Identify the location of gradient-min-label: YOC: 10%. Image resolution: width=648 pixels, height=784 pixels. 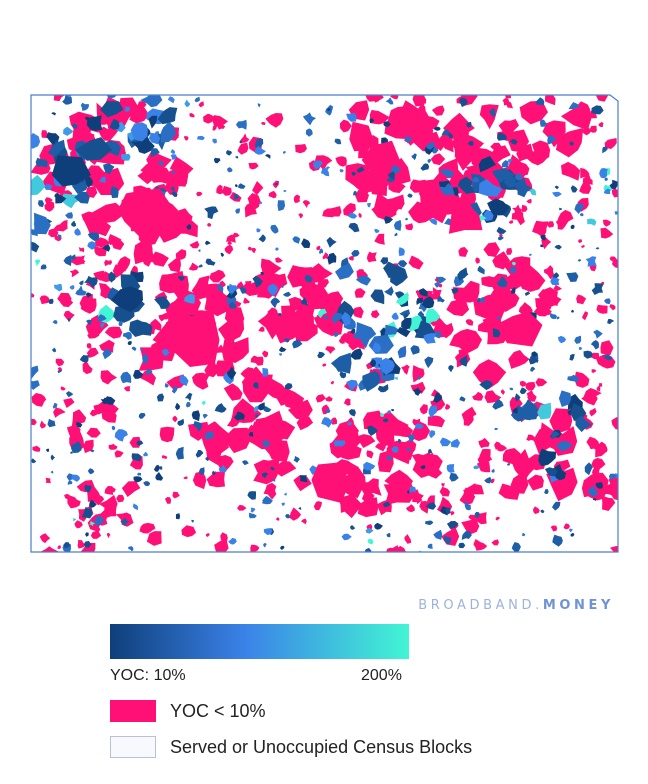
(148, 675).